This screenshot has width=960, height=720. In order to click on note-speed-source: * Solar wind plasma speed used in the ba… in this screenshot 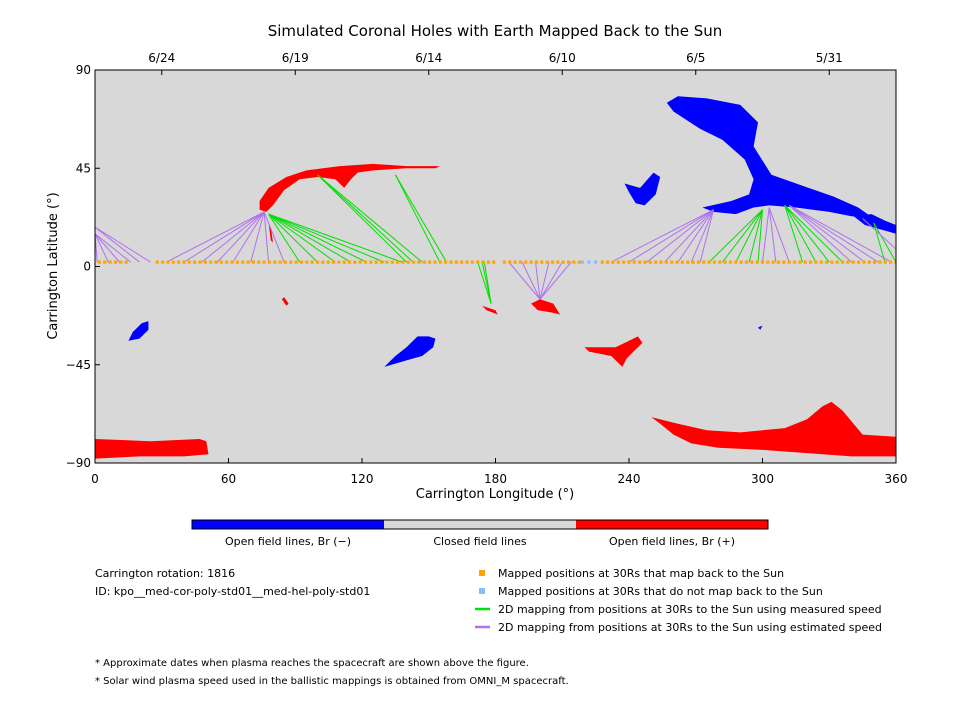, I will do `click(332, 681)`.